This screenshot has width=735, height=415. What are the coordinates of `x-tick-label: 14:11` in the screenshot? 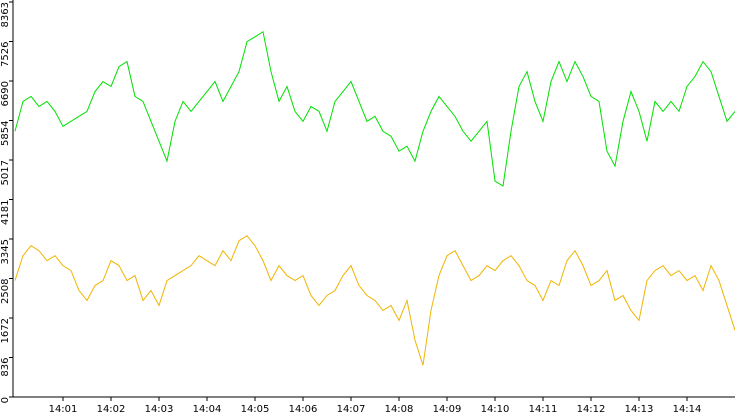 It's located at (543, 409).